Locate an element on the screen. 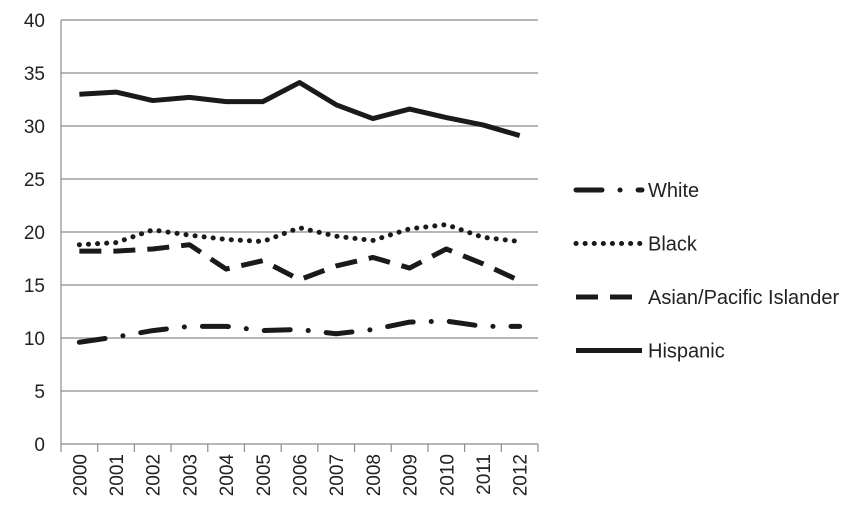  x-tick-label: 2003 is located at coordinates (190, 475).